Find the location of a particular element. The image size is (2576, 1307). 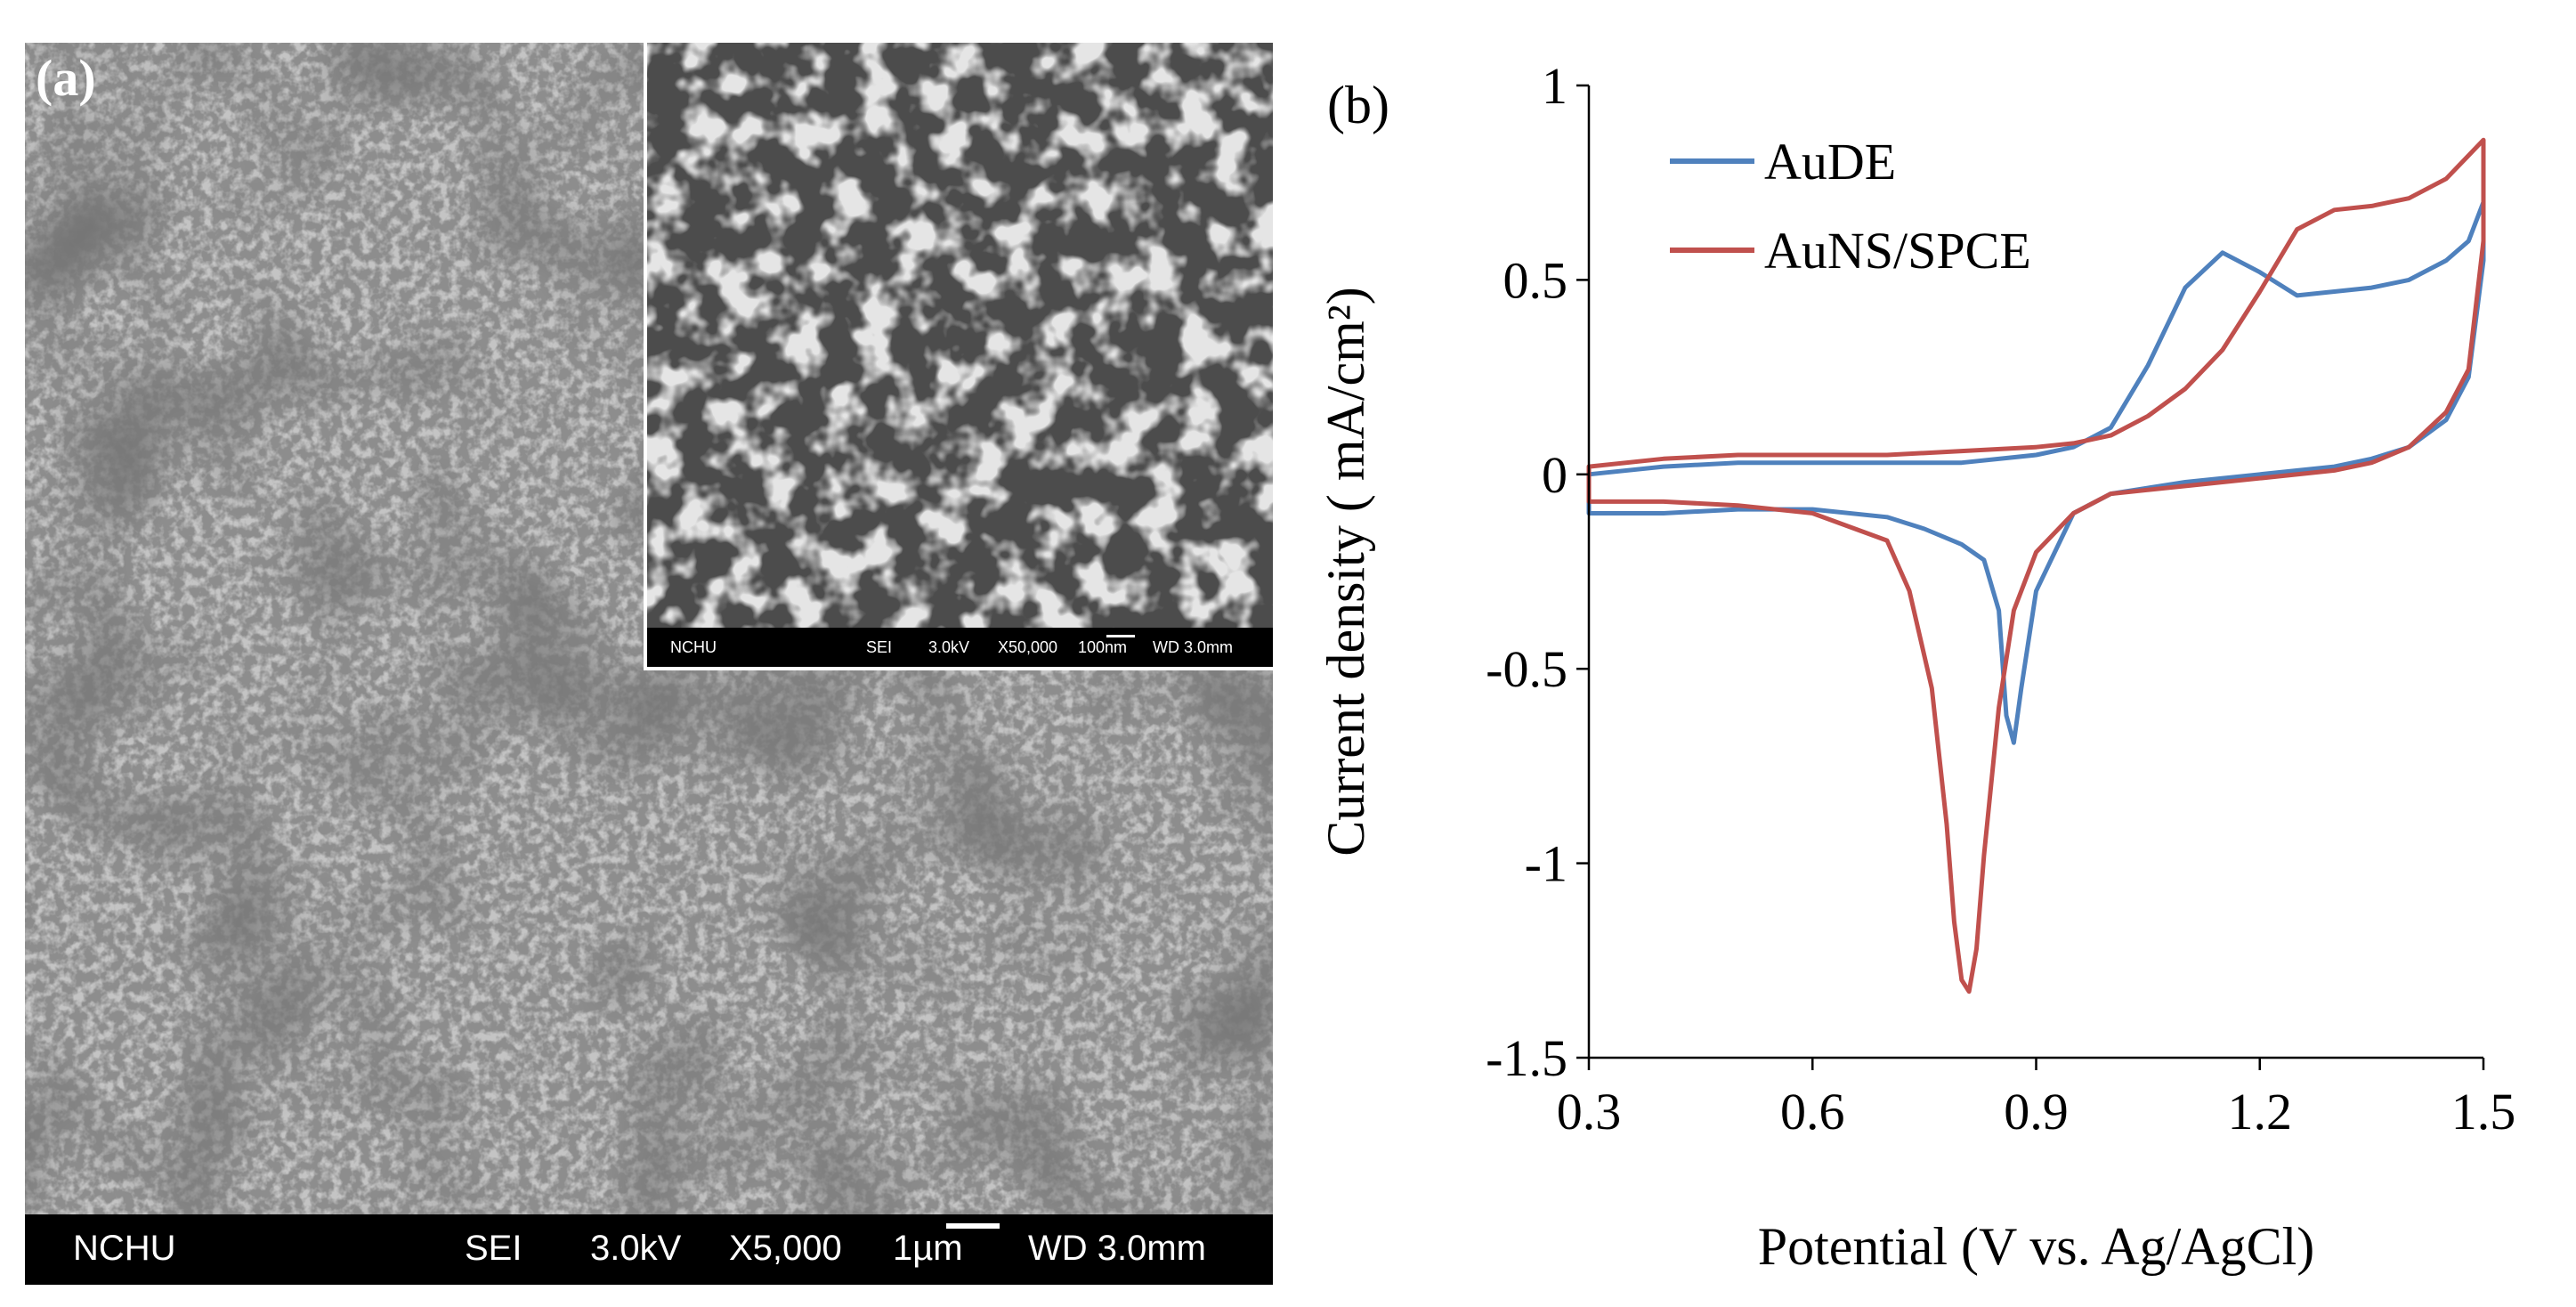

sem-scale-bar is located at coordinates (973, 1226).